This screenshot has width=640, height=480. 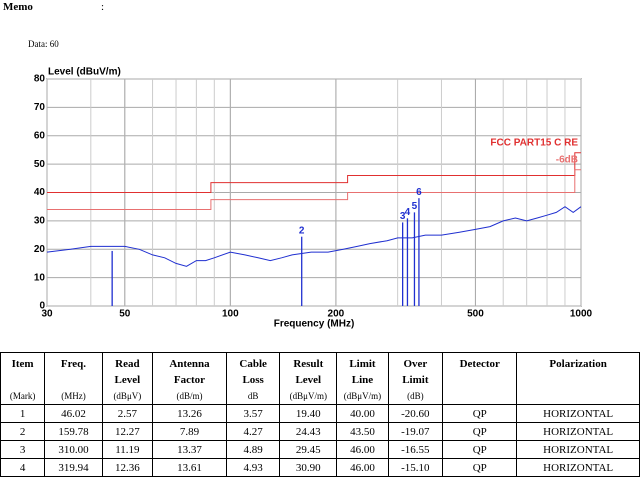 I want to click on table-cell: 7.89, so click(x=189, y=431).